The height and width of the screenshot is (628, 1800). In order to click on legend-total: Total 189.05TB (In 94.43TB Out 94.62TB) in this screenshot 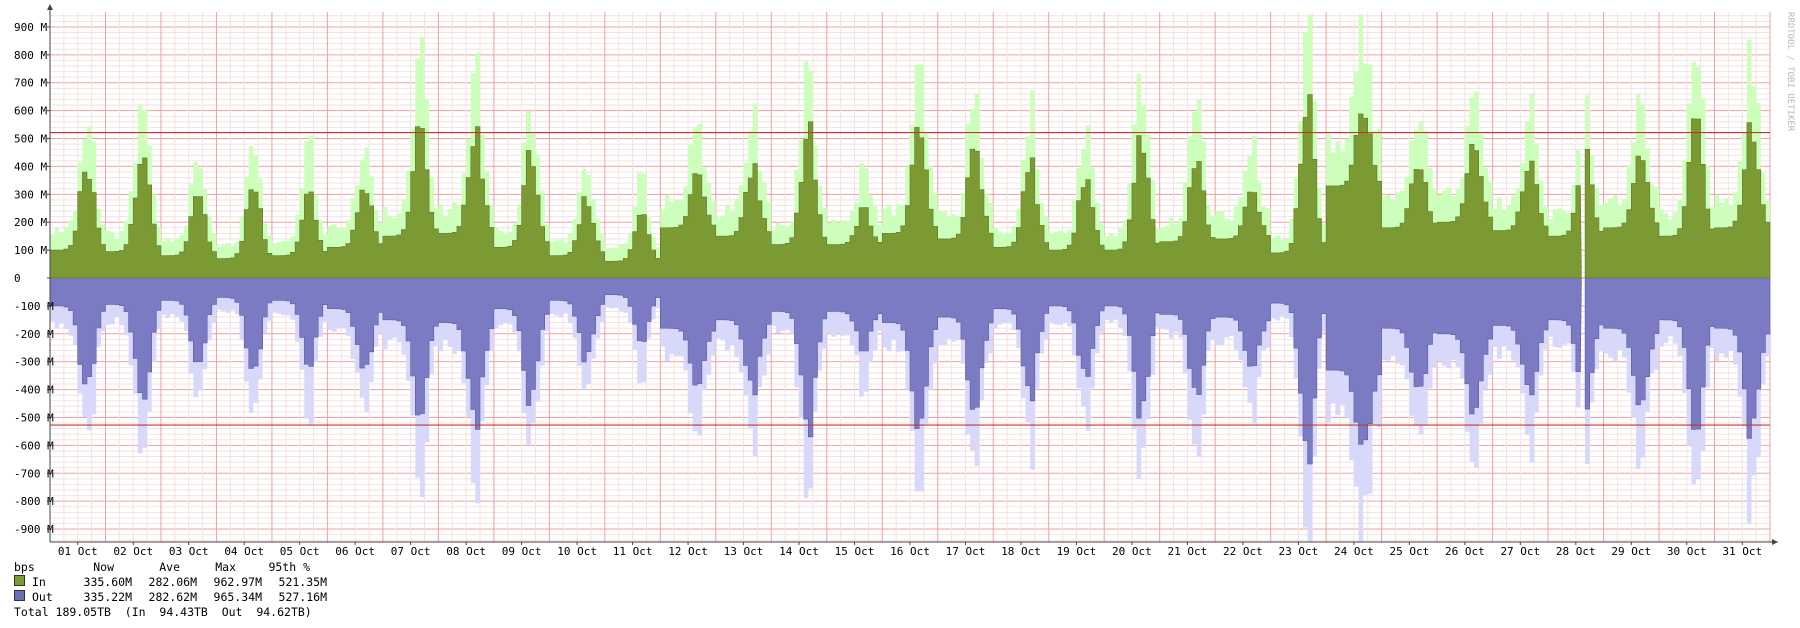, I will do `click(163, 612)`.